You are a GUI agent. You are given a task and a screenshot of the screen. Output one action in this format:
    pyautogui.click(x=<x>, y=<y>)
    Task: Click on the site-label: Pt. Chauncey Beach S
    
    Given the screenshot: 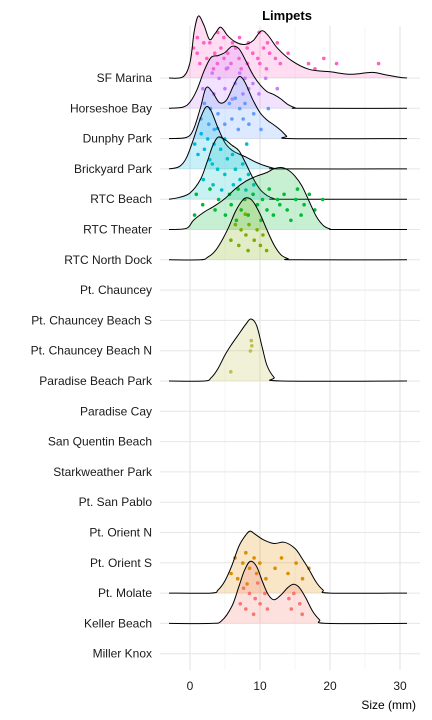 What is the action you would take?
    pyautogui.click(x=91, y=320)
    